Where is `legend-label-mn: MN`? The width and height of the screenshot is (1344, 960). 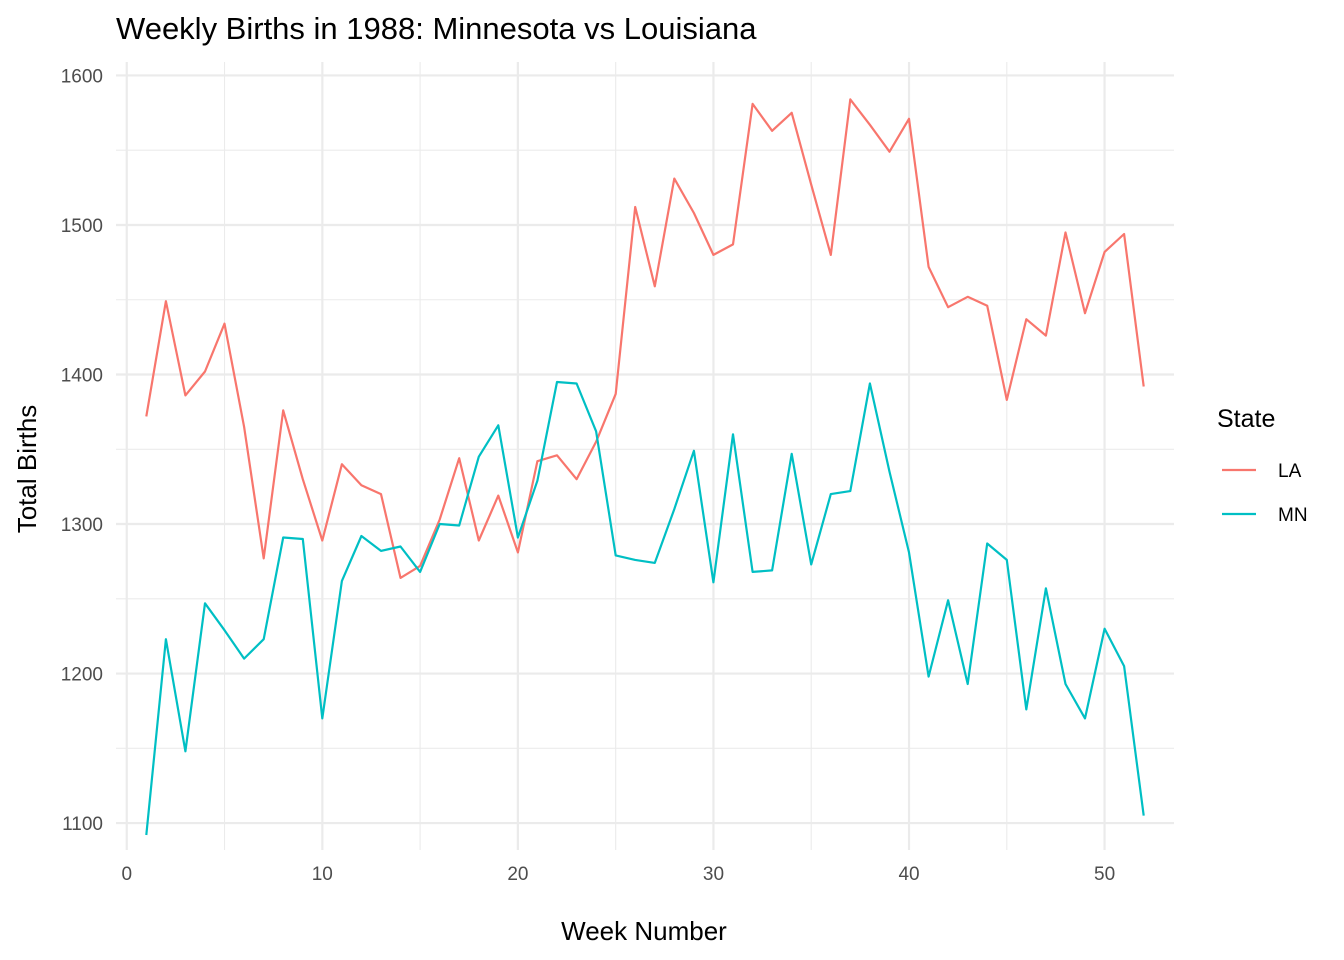 legend-label-mn: MN is located at coordinates (1293, 515).